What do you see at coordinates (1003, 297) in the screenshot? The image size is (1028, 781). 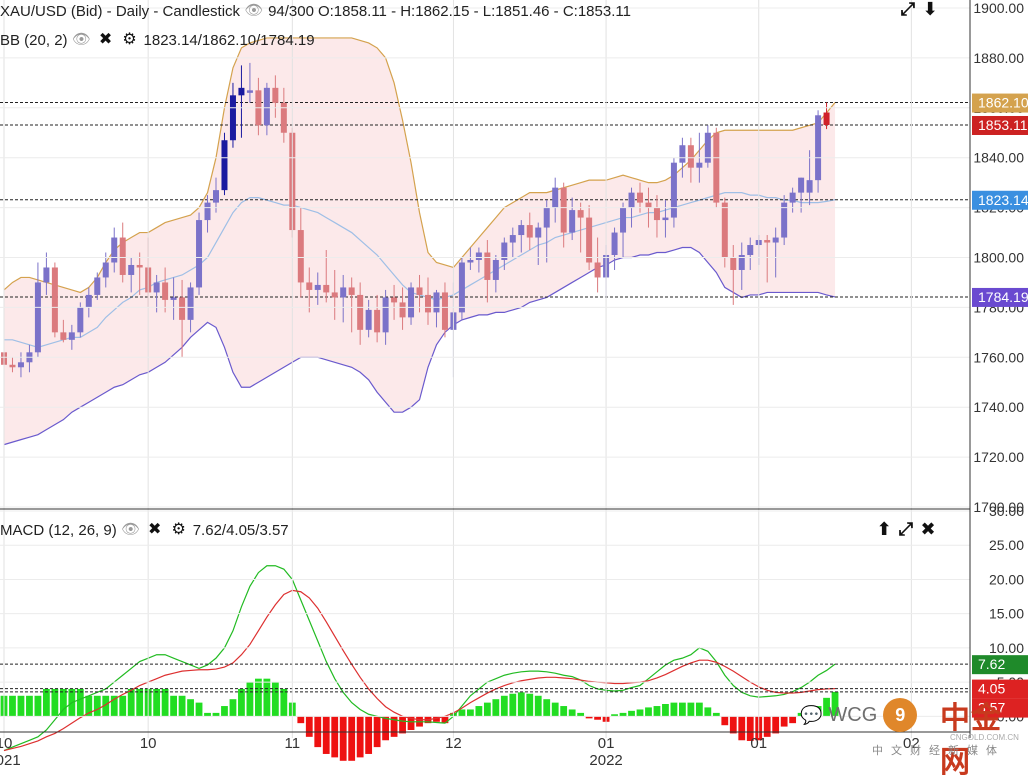 I see `price-marker-label: 1784.19` at bounding box center [1003, 297].